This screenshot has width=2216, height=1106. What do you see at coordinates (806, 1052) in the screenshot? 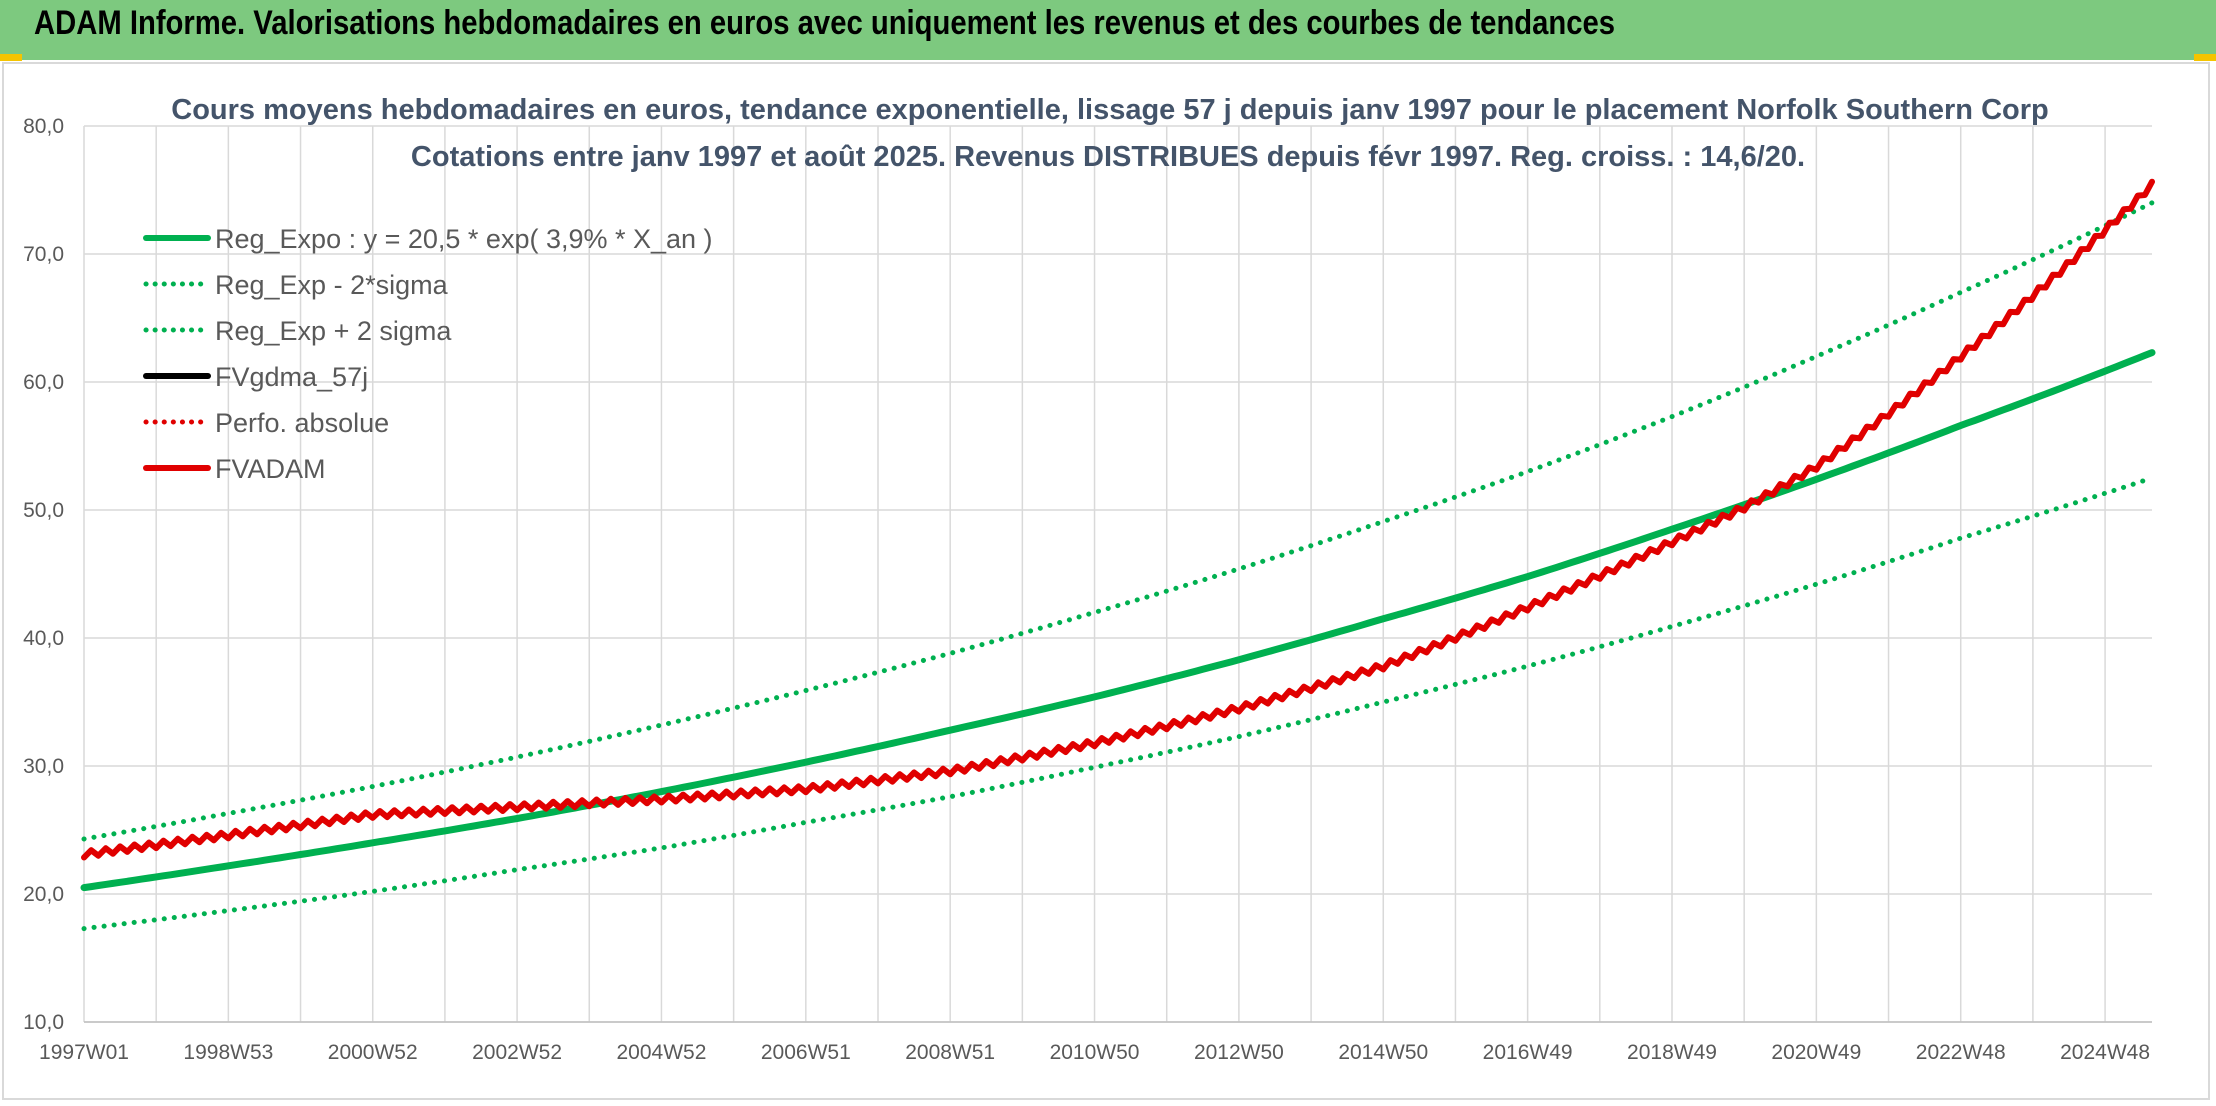
I see `x-tick-label: 2006W51` at bounding box center [806, 1052].